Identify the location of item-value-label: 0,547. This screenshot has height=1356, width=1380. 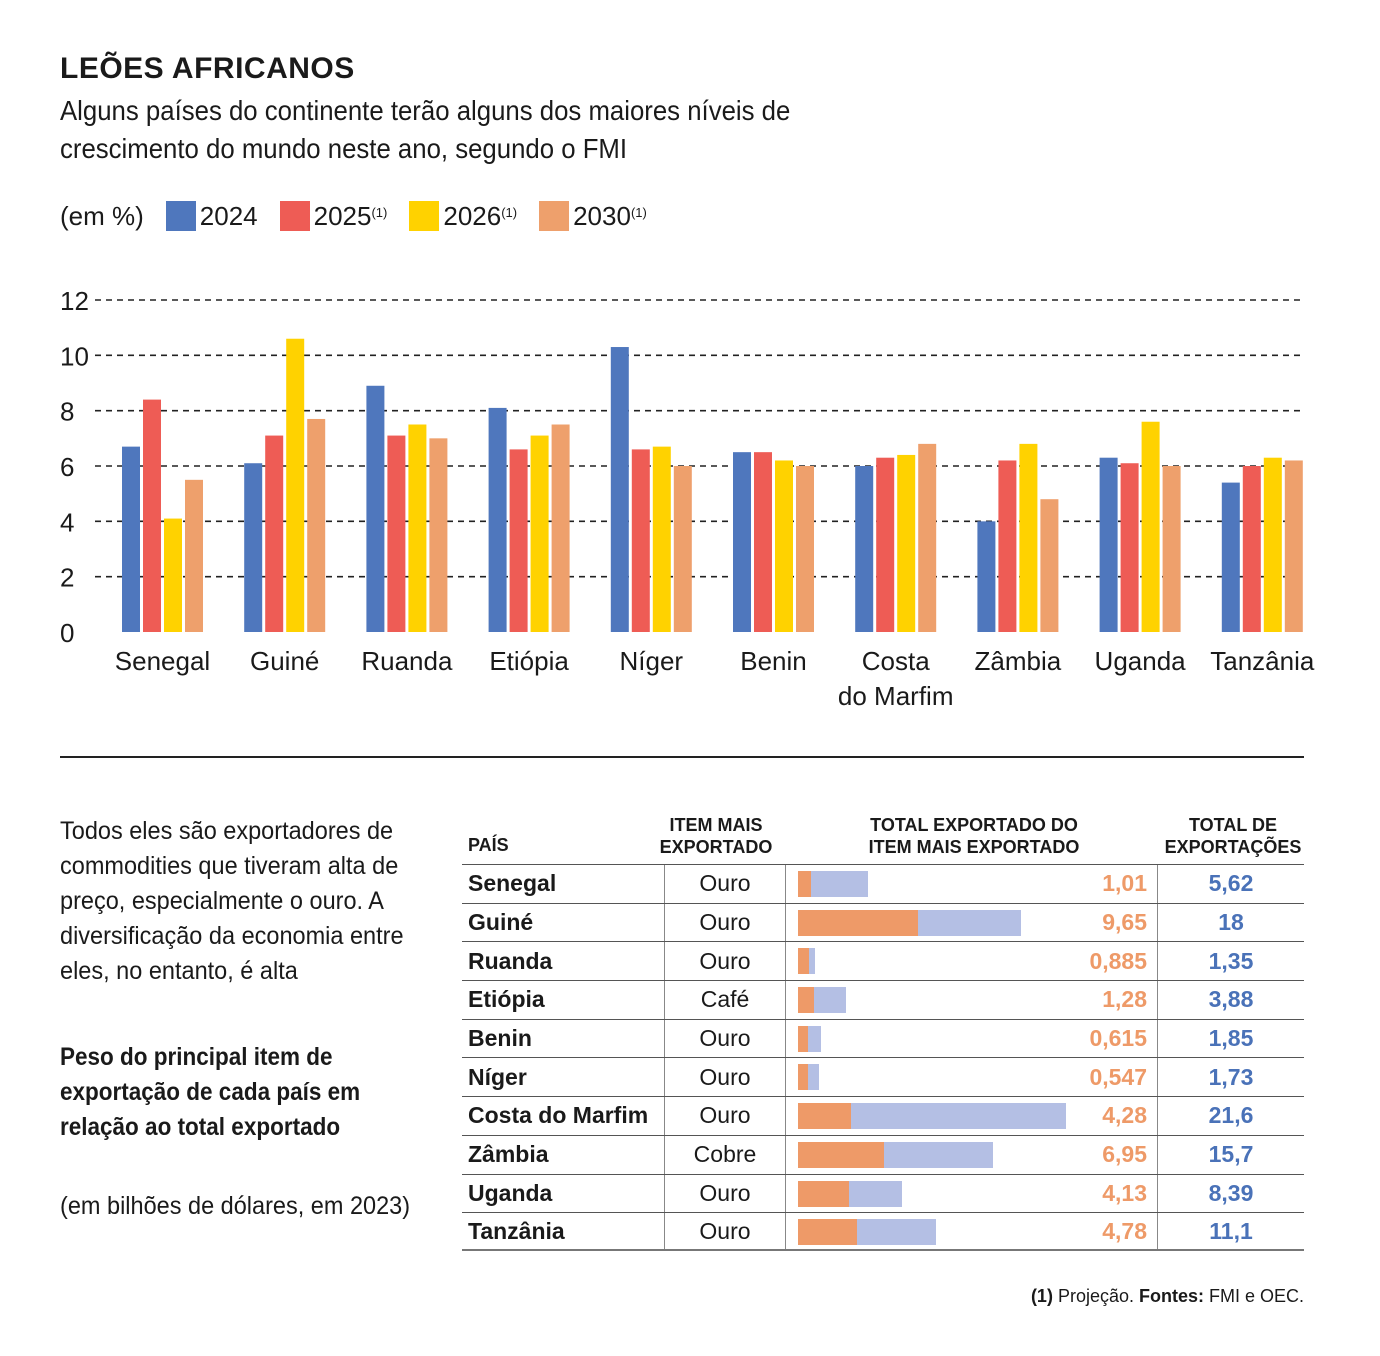
(1118, 1076).